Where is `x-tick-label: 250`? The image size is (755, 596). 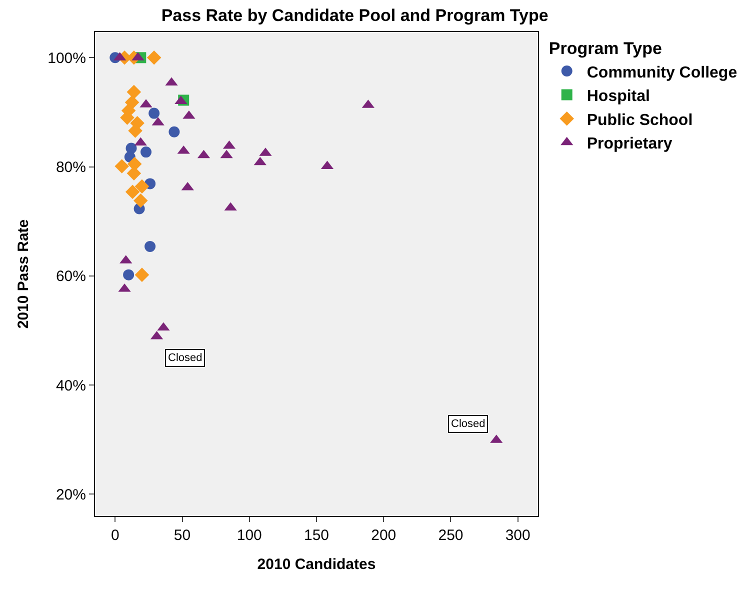
x-tick-label: 250 is located at coordinates (451, 535).